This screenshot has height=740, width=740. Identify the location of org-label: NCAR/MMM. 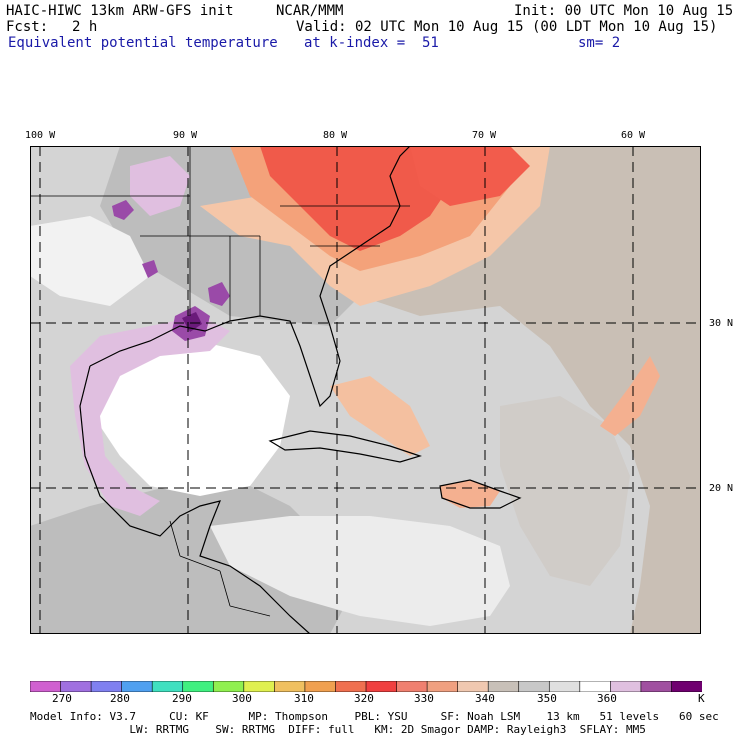
(310, 11).